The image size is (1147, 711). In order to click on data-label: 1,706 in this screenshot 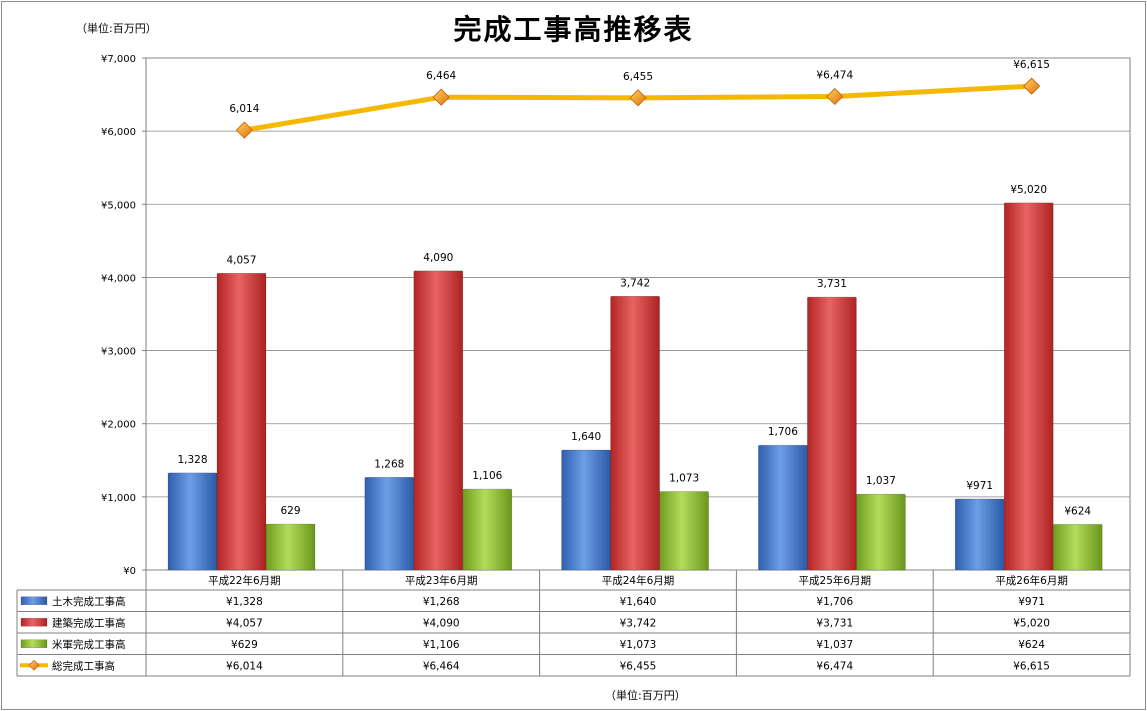, I will do `click(783, 432)`.